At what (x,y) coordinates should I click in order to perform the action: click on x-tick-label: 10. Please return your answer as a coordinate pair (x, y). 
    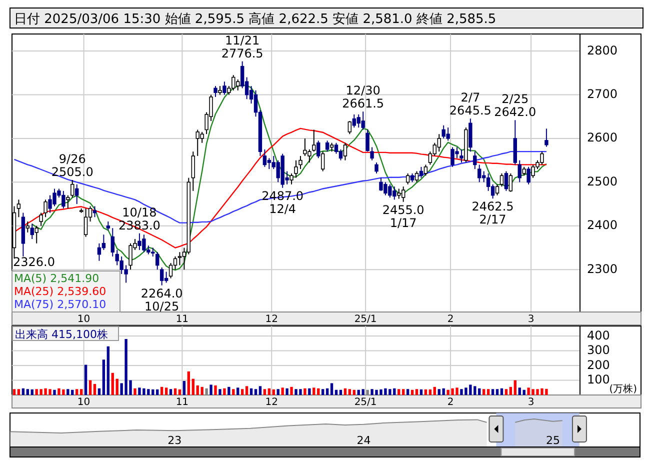
    Looking at the image, I should click on (83, 319).